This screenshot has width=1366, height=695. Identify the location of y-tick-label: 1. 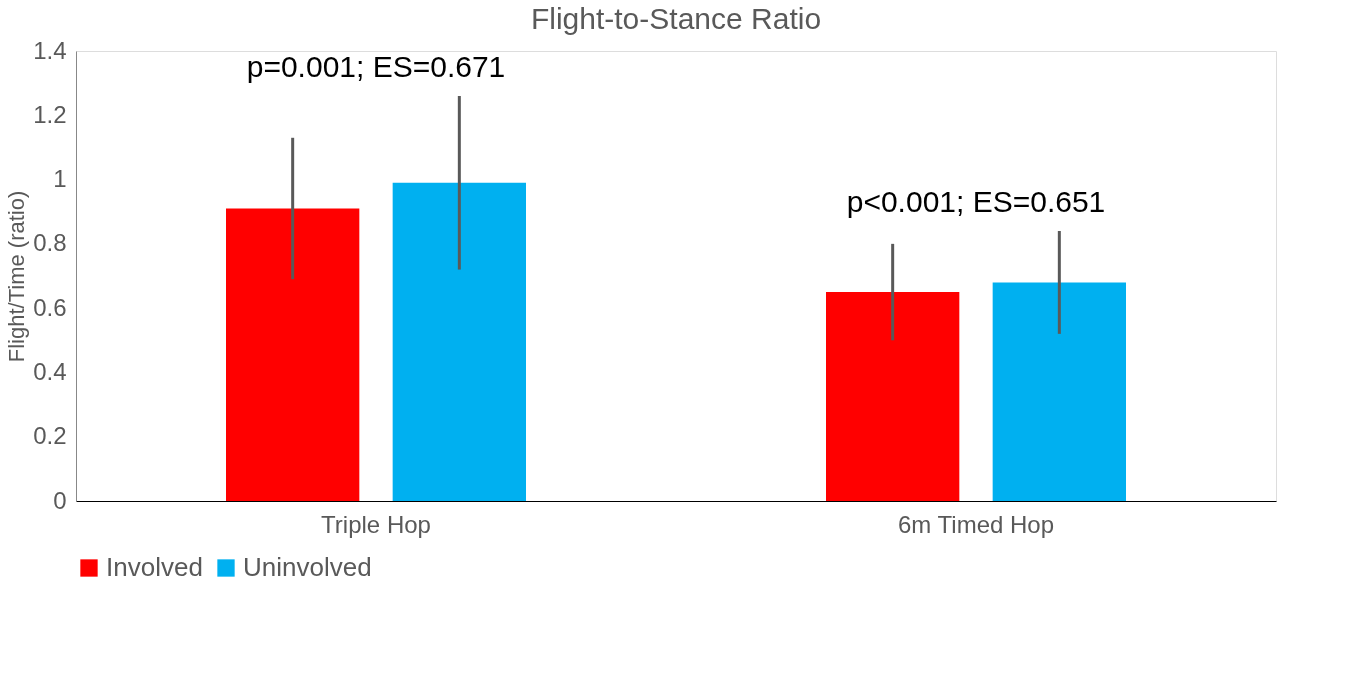
(60, 179).